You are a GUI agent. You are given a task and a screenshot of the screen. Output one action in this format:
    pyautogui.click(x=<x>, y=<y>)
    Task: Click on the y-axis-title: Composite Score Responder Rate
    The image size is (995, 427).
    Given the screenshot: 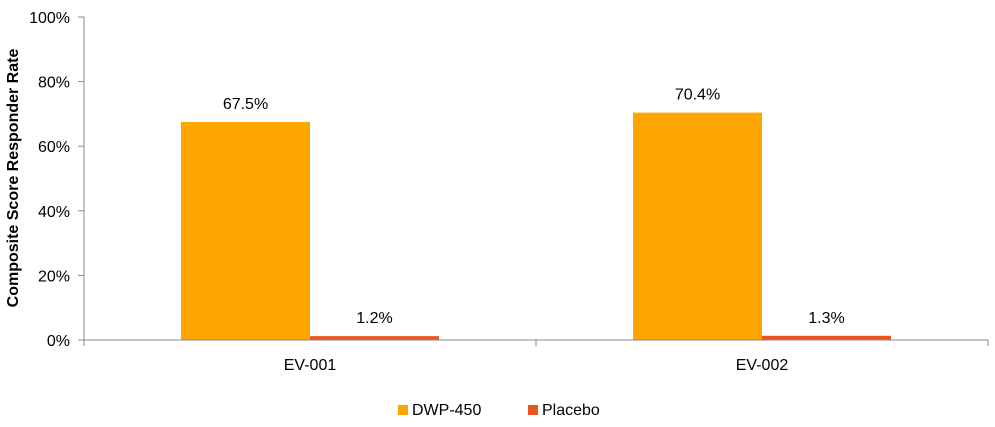 What is the action you would take?
    pyautogui.click(x=13, y=178)
    